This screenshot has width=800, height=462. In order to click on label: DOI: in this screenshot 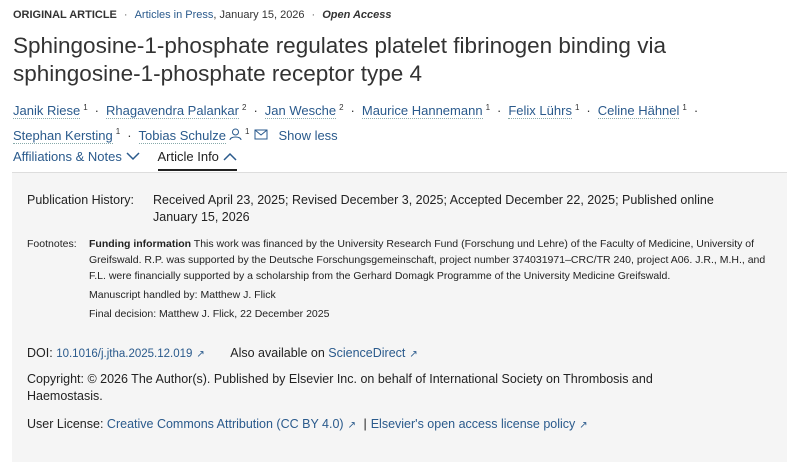, I will do `click(40, 353)`.